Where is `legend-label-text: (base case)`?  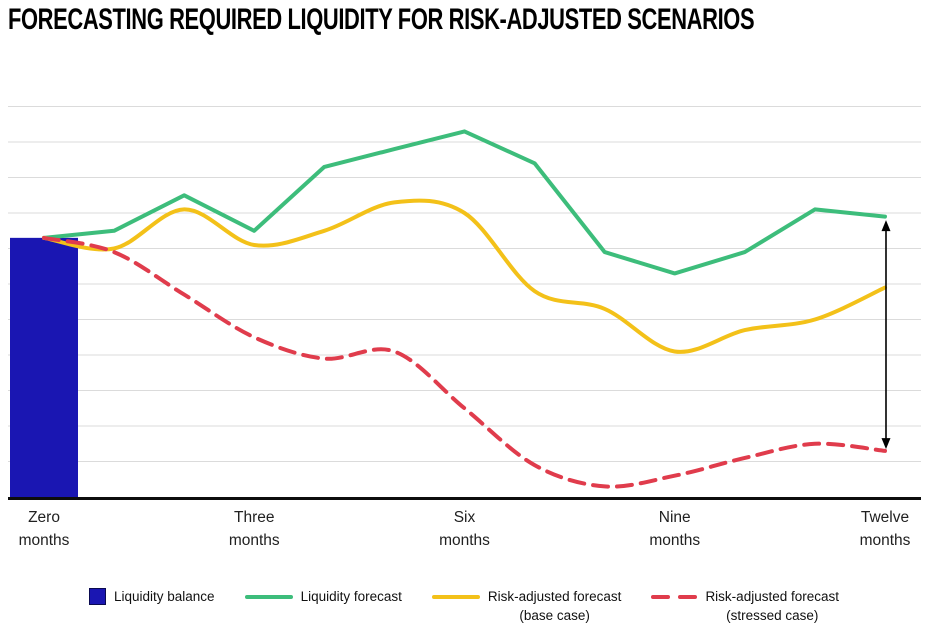 legend-label-text: (base case) is located at coordinates (554, 615).